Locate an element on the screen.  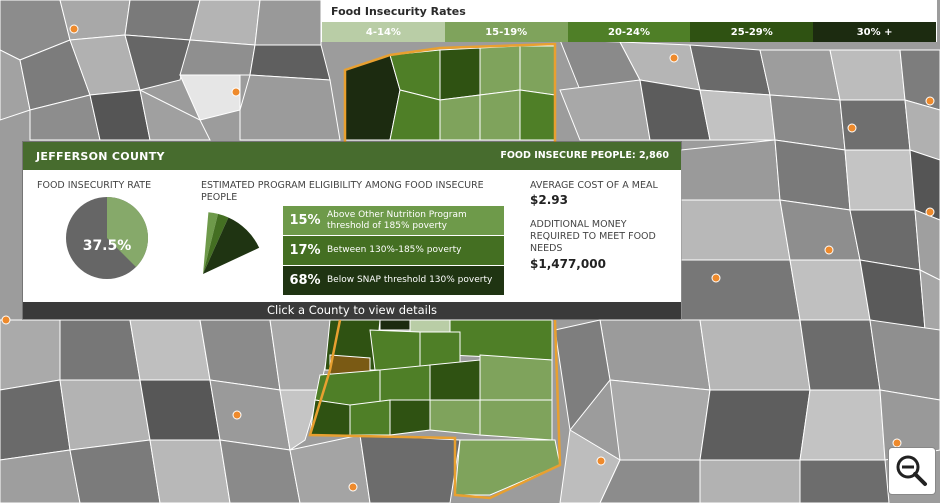
rate-value: 37.5% is located at coordinates (107, 246).